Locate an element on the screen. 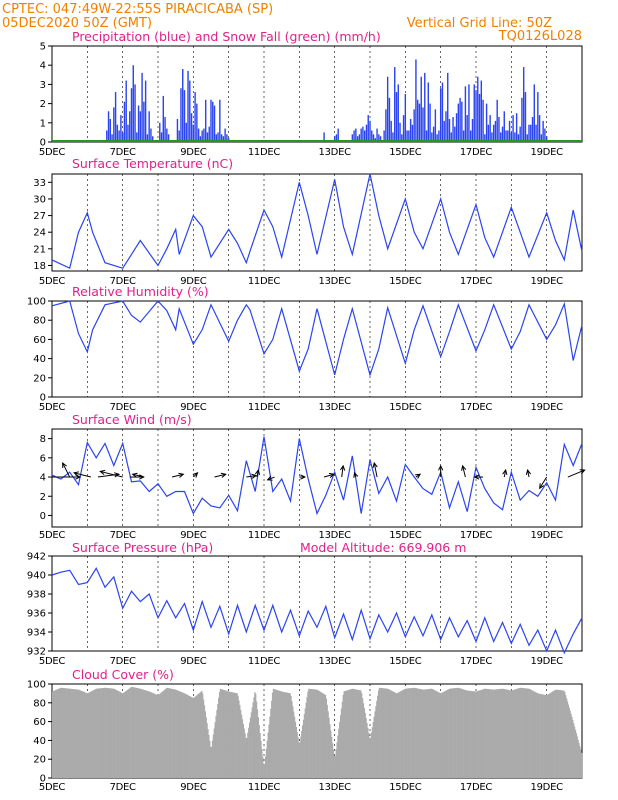  pressure-ytick-label: 932 is located at coordinates (36, 652).